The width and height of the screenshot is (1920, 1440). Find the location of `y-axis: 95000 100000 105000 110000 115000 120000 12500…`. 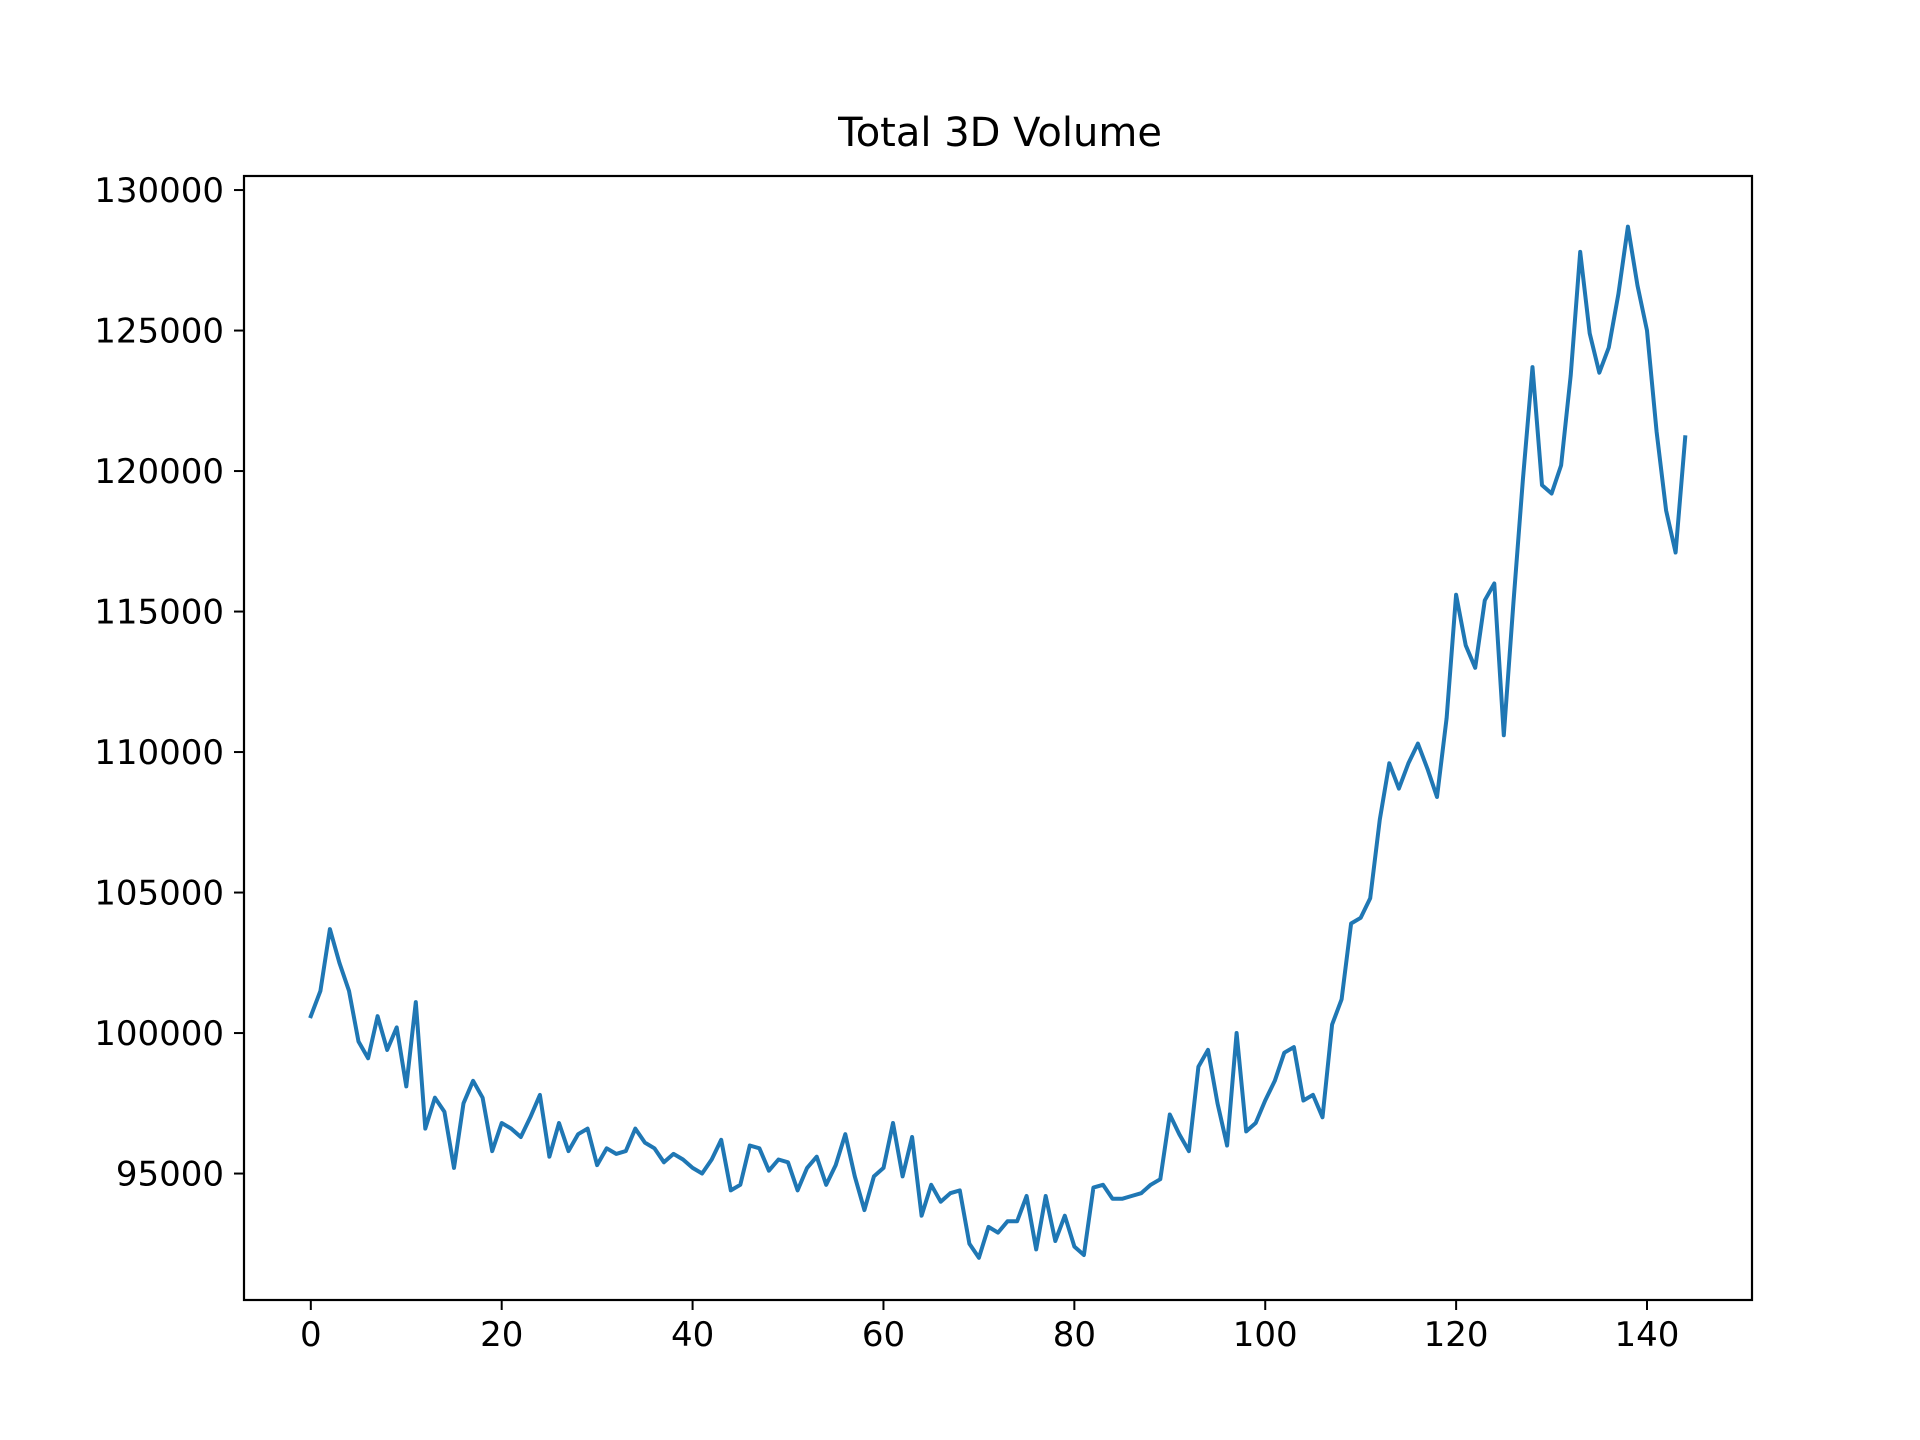

y-axis: 95000 100000 105000 110000 115000 120000 12500… is located at coordinates (169, 683).